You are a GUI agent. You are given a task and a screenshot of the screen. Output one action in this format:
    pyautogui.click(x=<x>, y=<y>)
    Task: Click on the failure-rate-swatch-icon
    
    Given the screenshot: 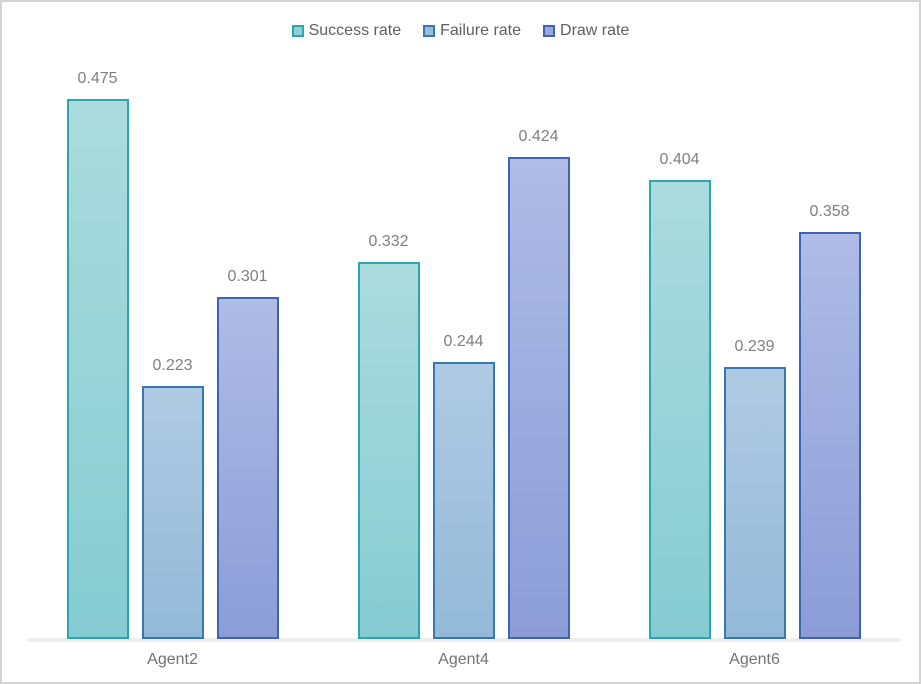 What is the action you would take?
    pyautogui.click(x=429, y=31)
    